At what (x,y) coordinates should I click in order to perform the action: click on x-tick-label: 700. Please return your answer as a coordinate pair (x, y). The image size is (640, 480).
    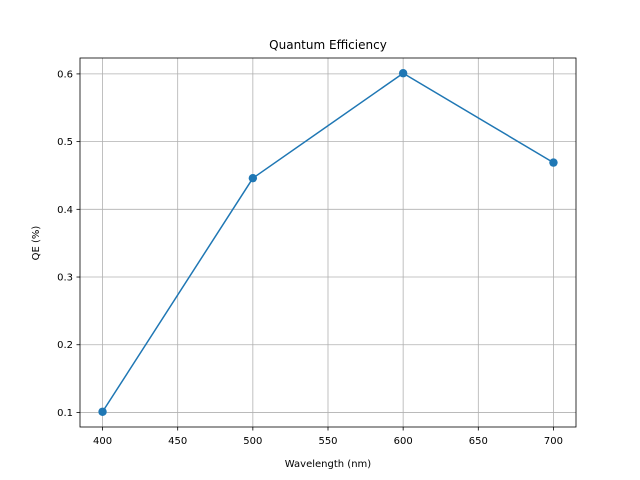
    Looking at the image, I should click on (553, 441).